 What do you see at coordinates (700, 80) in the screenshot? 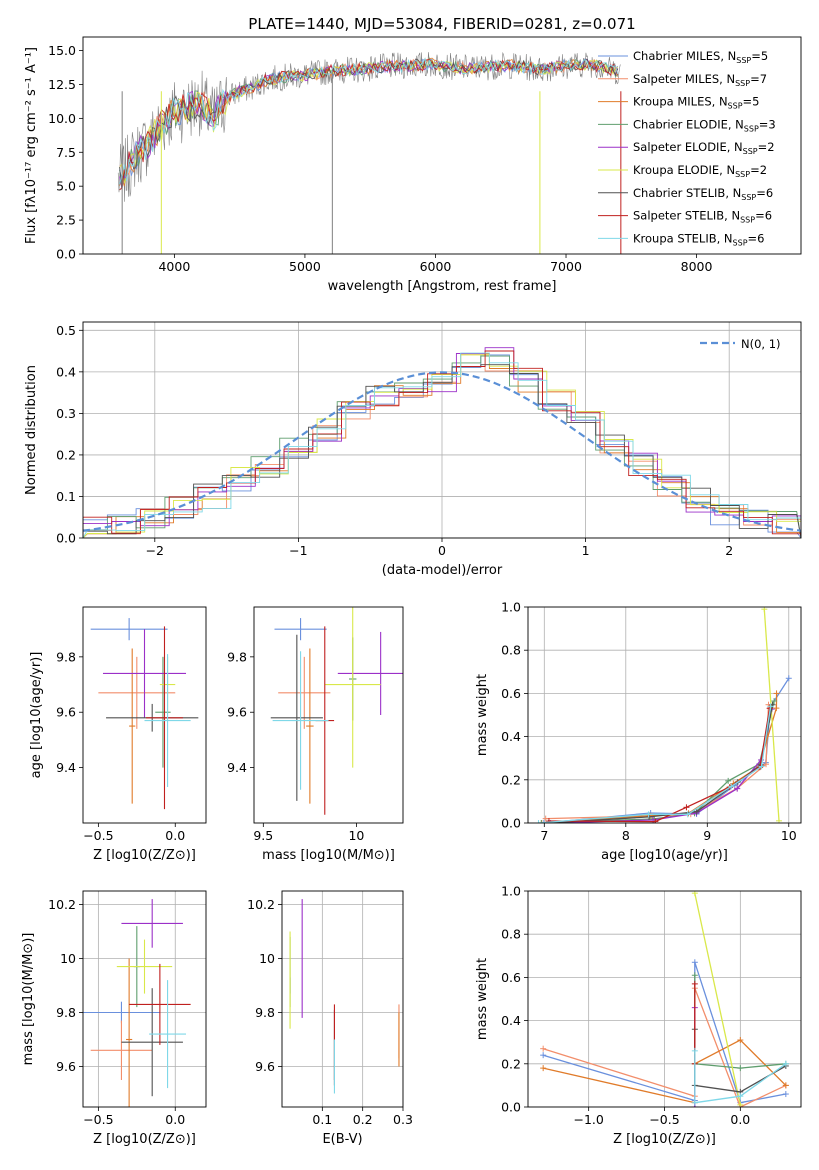
I see `legend-label: Salpeter MILES, NSSP=7` at bounding box center [700, 80].